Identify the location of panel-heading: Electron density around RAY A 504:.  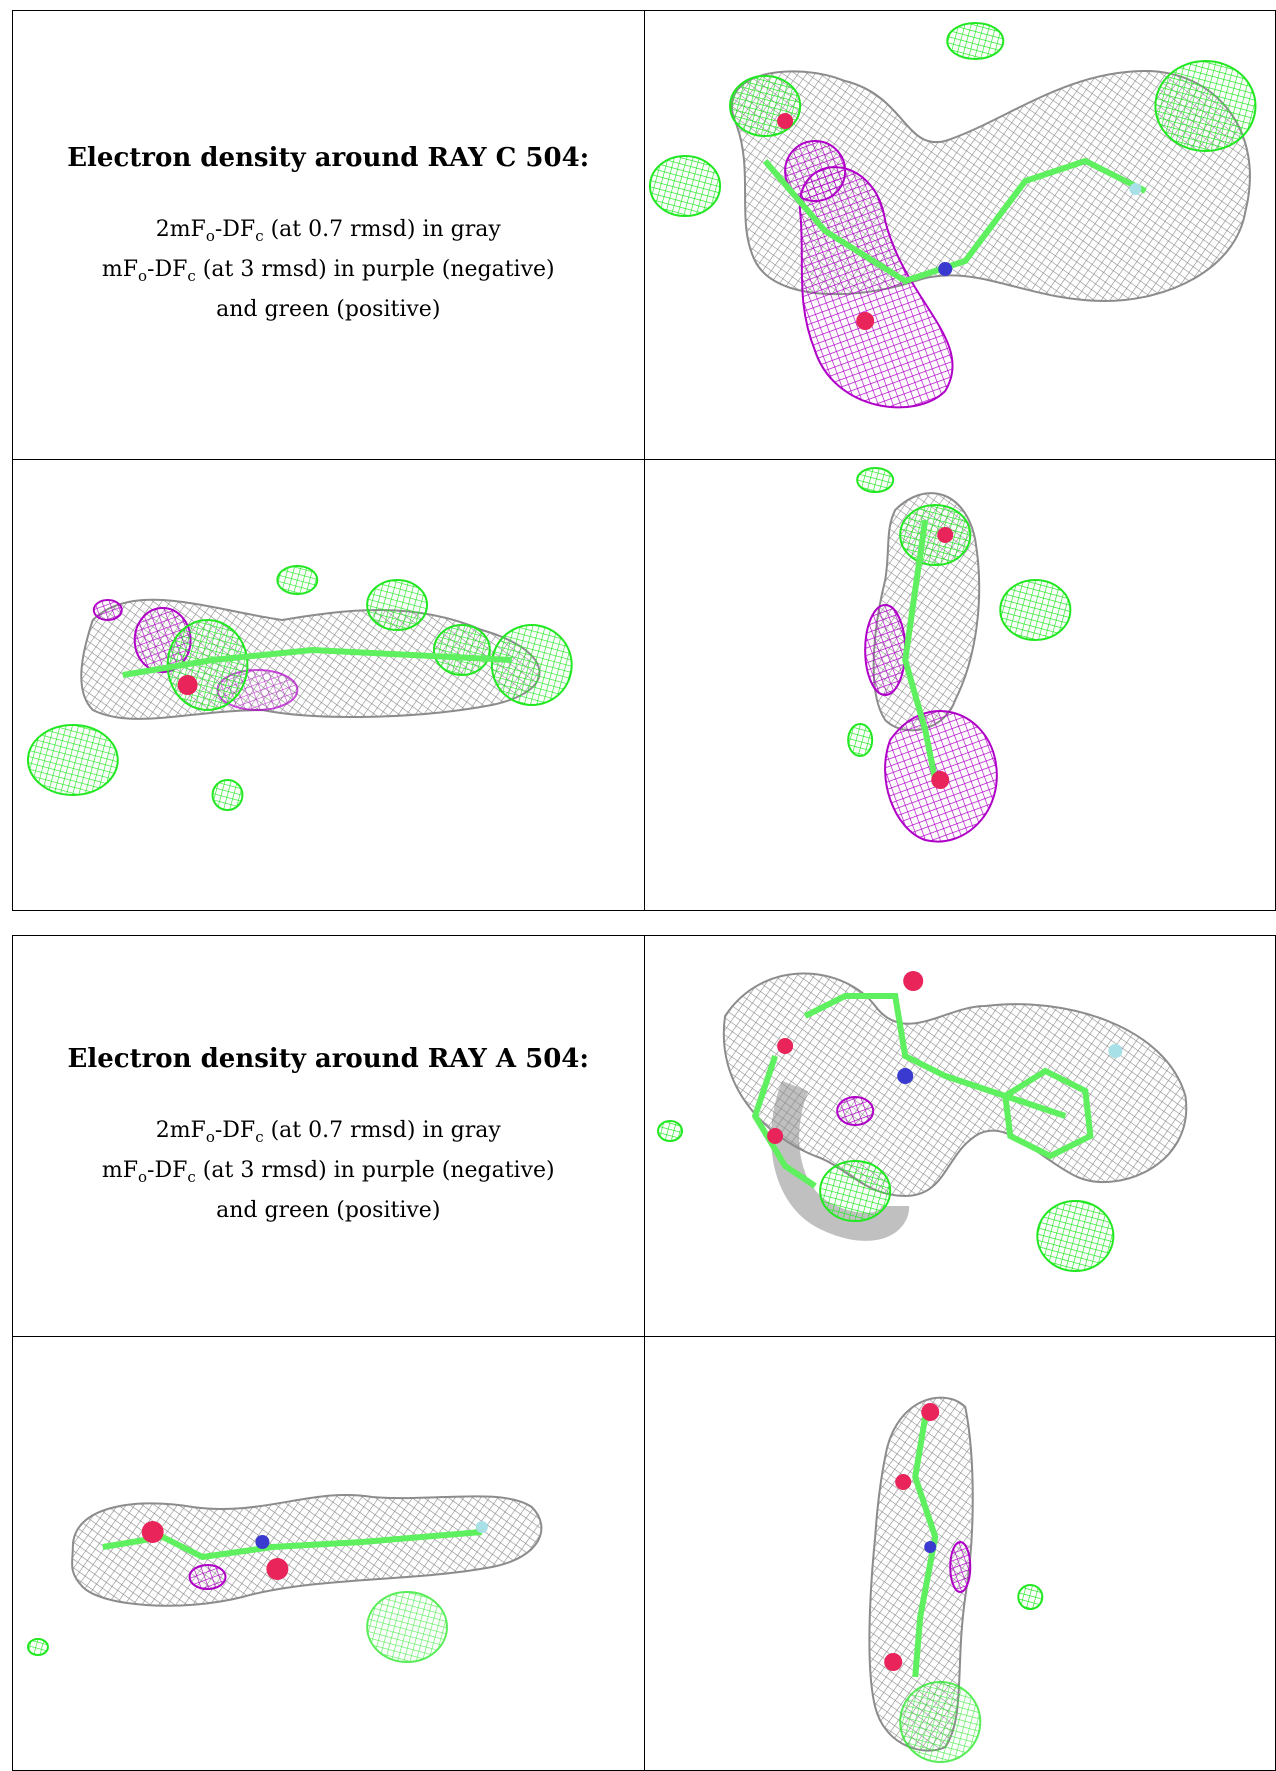
(328, 1059).